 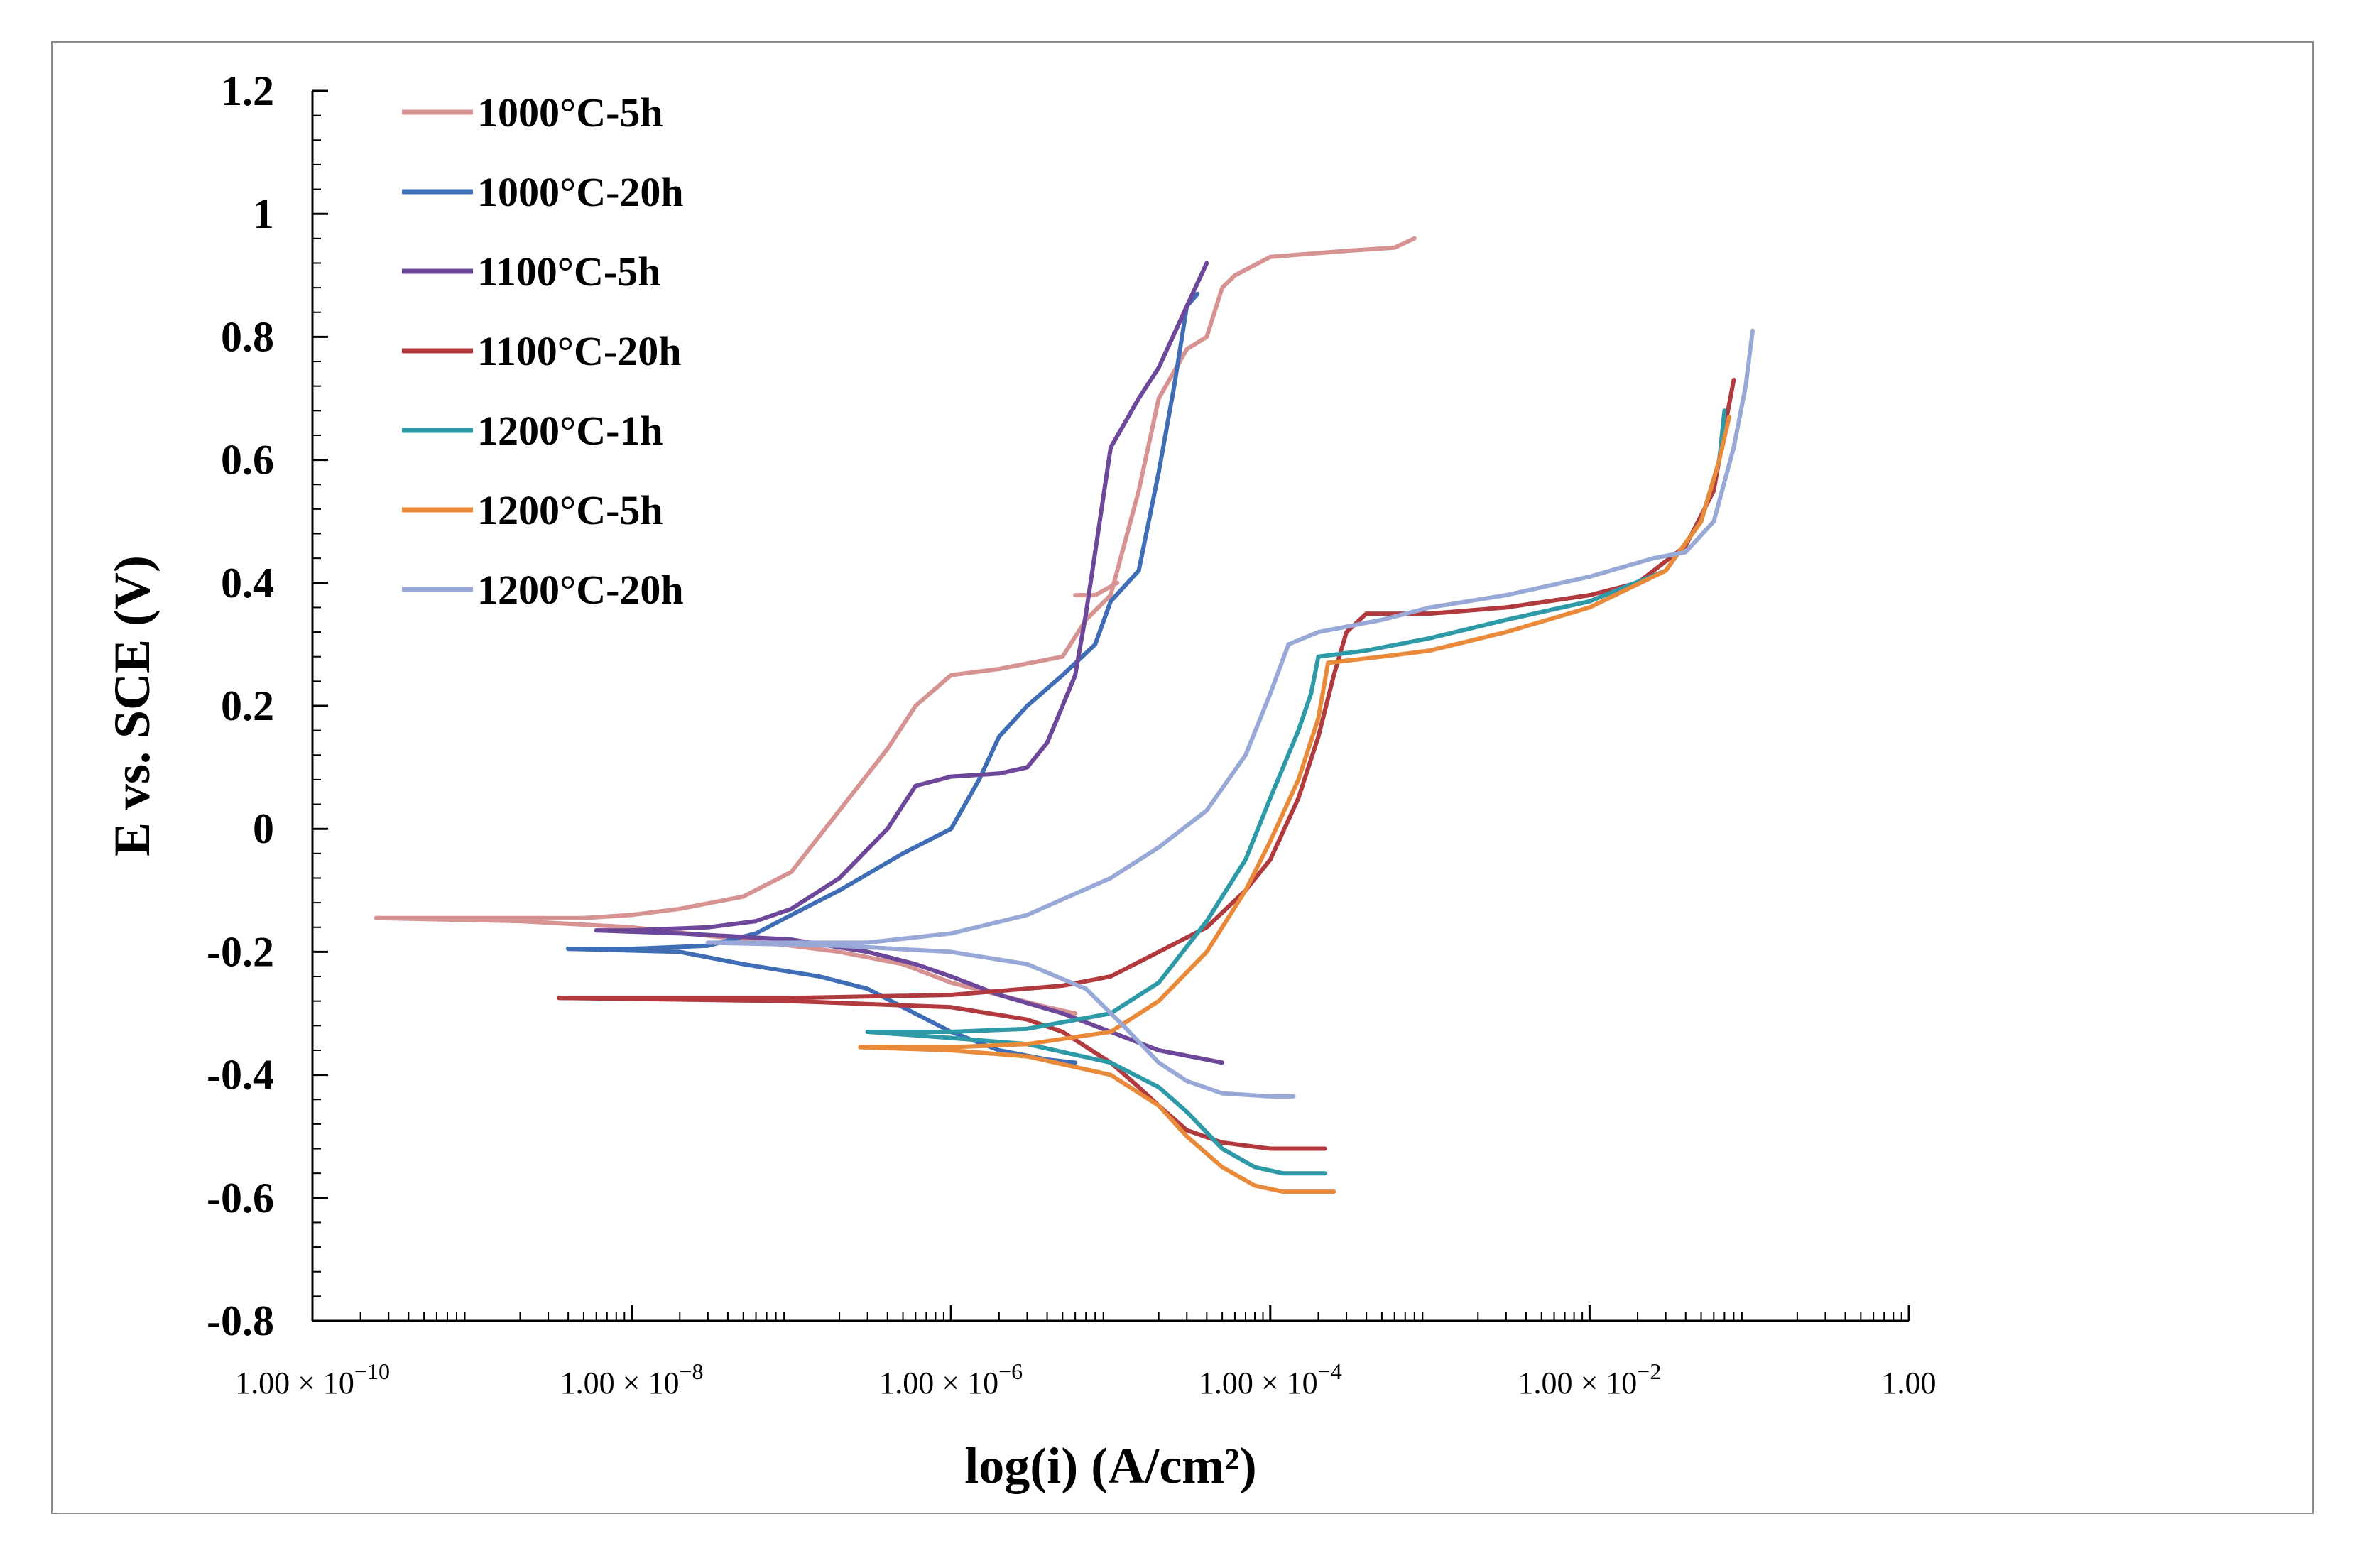 I want to click on y-tick-label: -0.2, so click(x=241, y=951).